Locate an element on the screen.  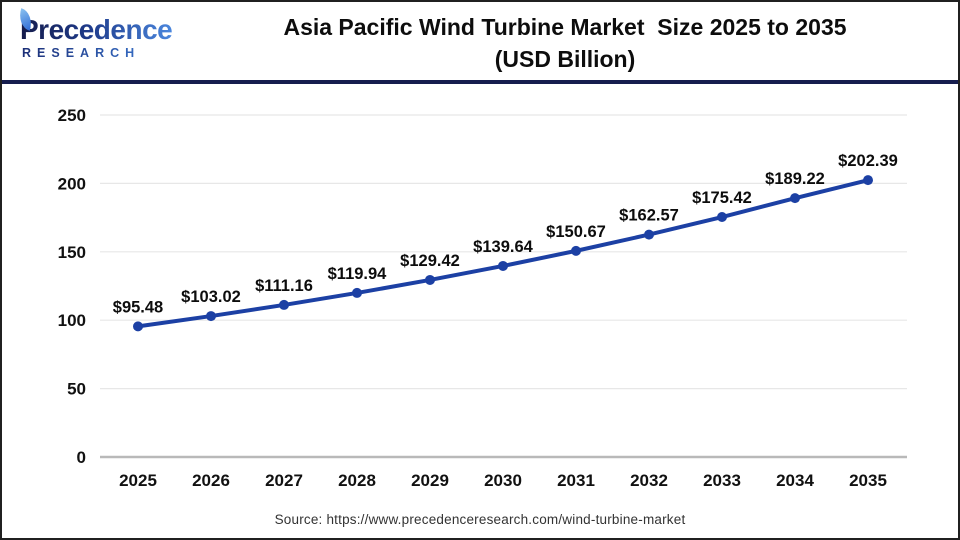
data-label: $129.42 is located at coordinates (430, 261).